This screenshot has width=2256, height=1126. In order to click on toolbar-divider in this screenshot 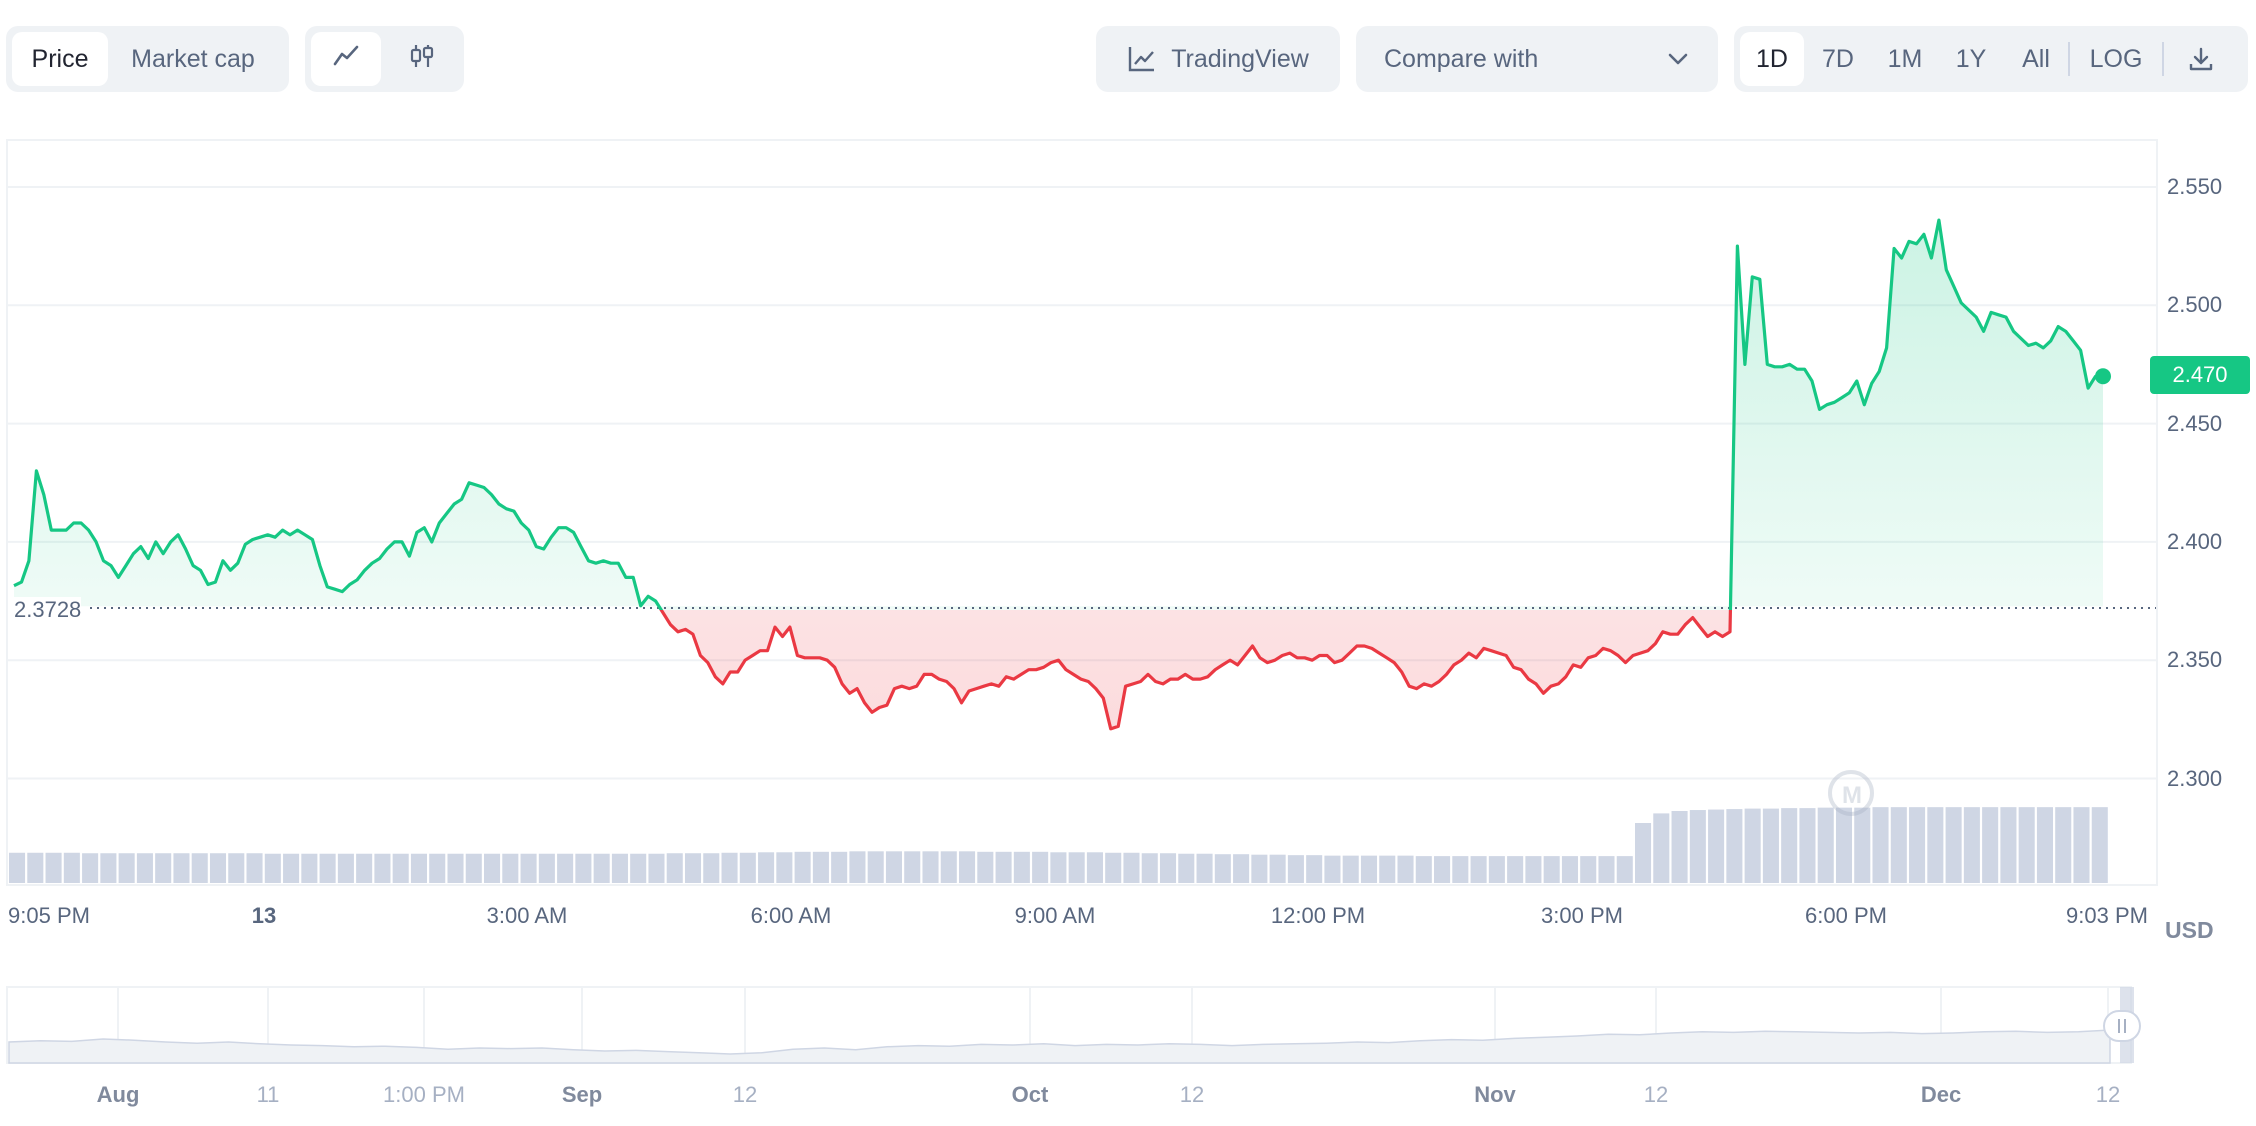, I will do `click(2163, 59)`.